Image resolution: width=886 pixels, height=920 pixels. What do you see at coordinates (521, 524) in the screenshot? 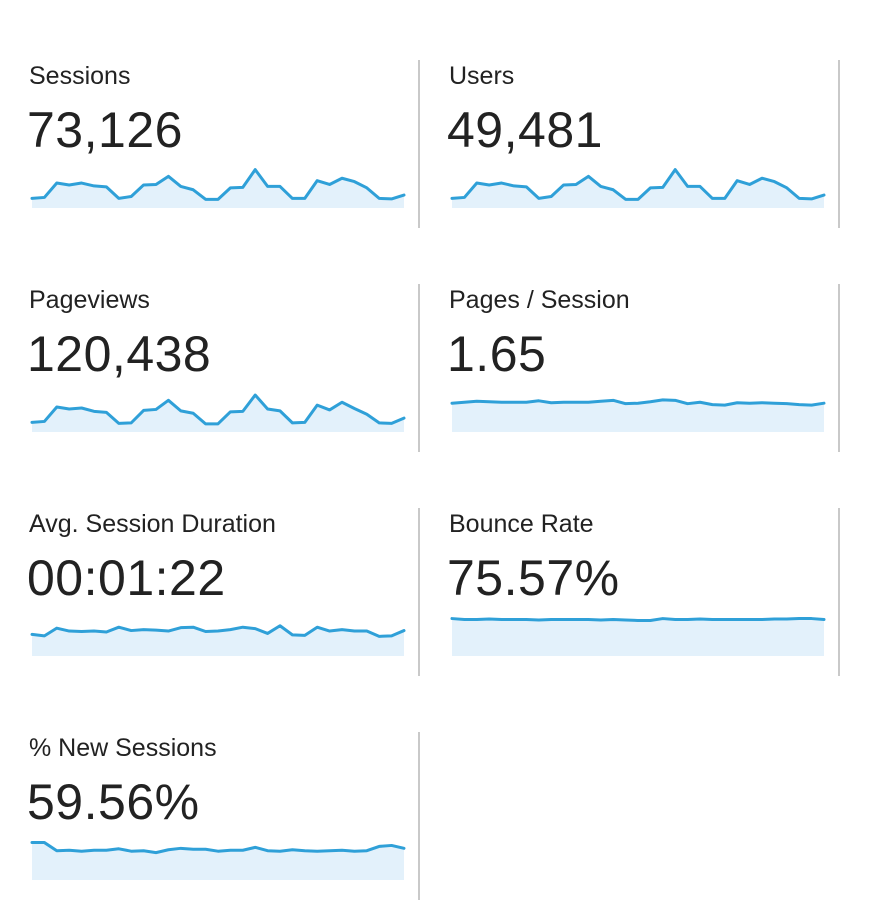
I see `metric-label: Bounce Rate` at bounding box center [521, 524].